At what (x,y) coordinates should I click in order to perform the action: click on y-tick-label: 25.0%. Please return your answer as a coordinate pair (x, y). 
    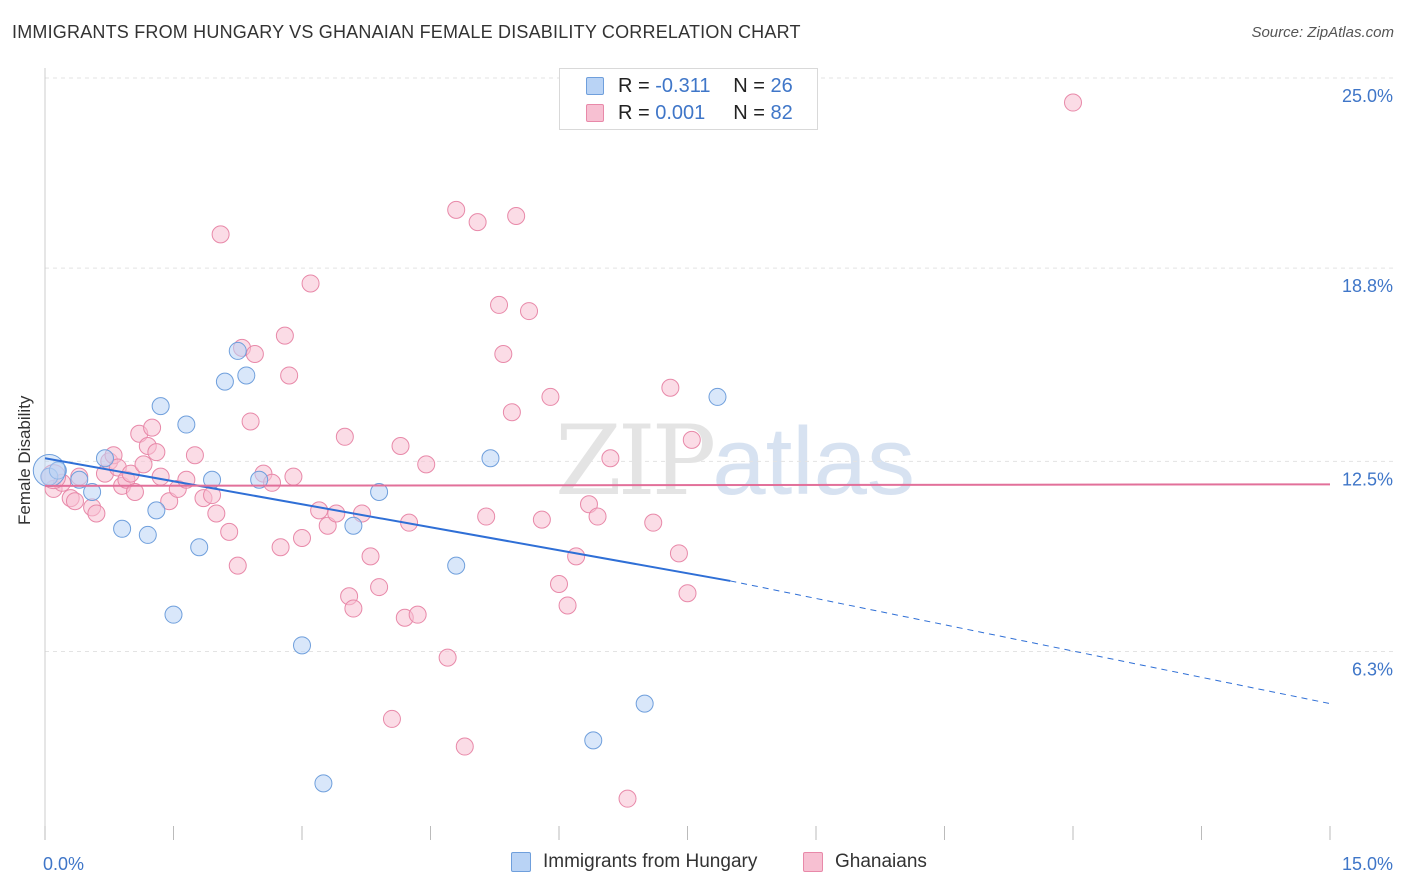
    Looking at the image, I should click on (1367, 96).